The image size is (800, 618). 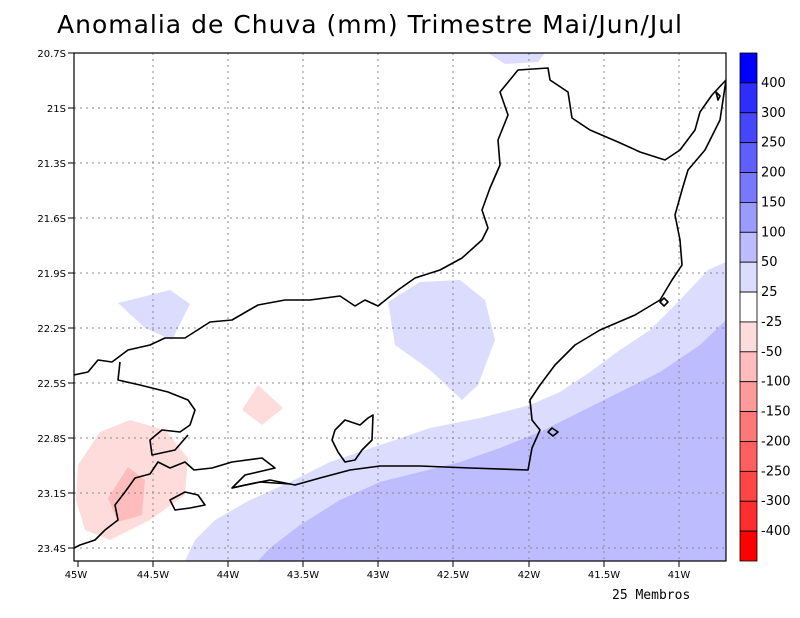 What do you see at coordinates (773, 83) in the screenshot?
I see `colorbar-label: 400` at bounding box center [773, 83].